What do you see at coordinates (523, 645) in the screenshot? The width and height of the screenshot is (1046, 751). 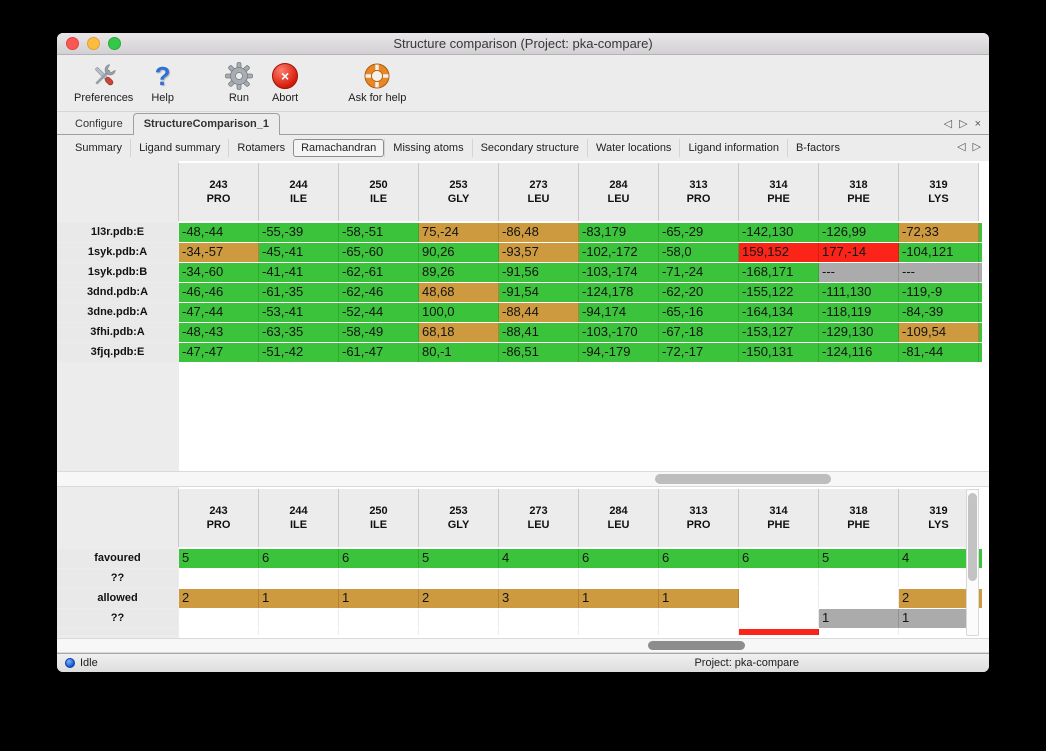 I see `horizontal-scrollbar-bottom` at bounding box center [523, 645].